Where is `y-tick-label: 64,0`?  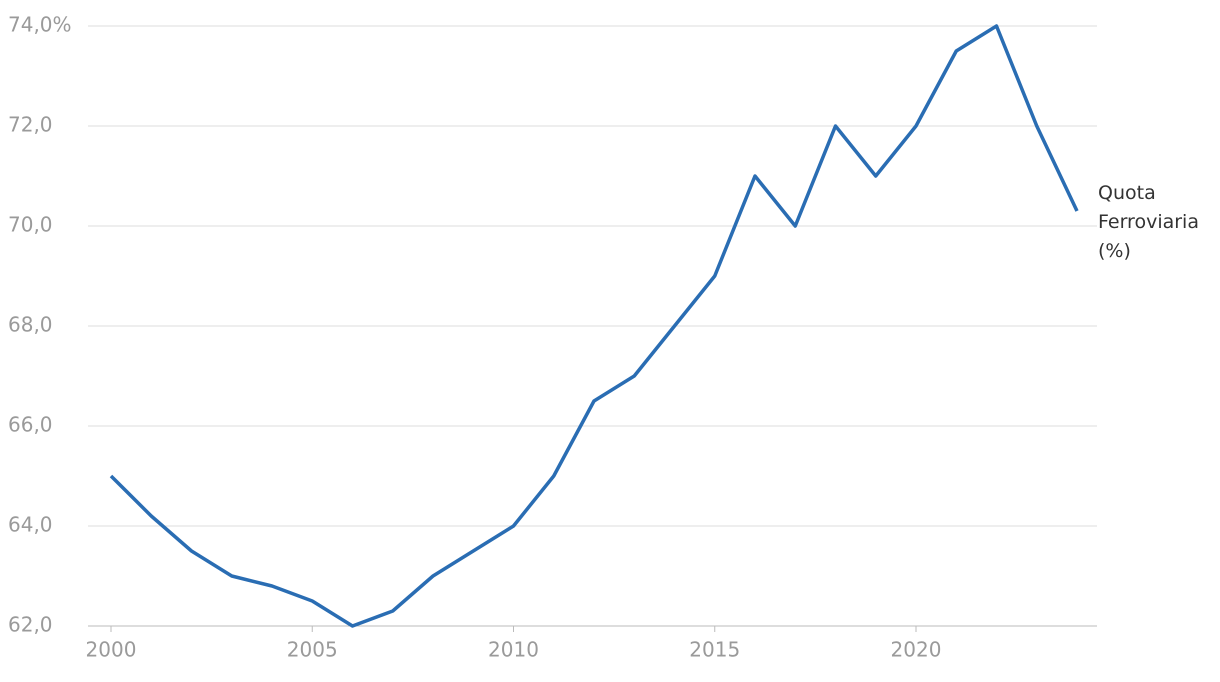
y-tick-label: 64,0 is located at coordinates (30, 525).